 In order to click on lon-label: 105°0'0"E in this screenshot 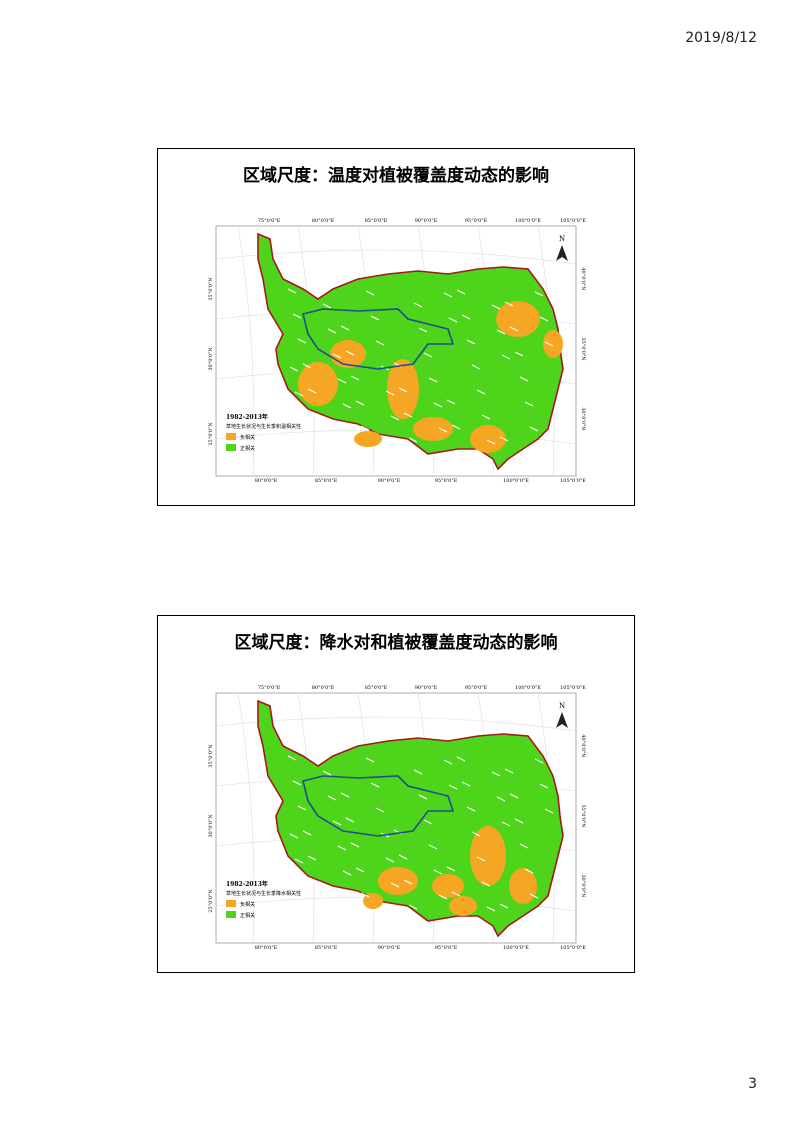, I will do `click(573, 221)`.